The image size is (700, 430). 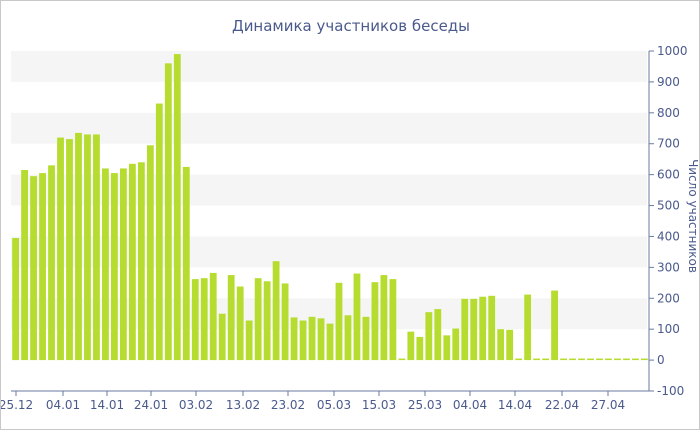 What do you see at coordinates (668, 236) in the screenshot?
I see `y-tick-label: 400` at bounding box center [668, 236].